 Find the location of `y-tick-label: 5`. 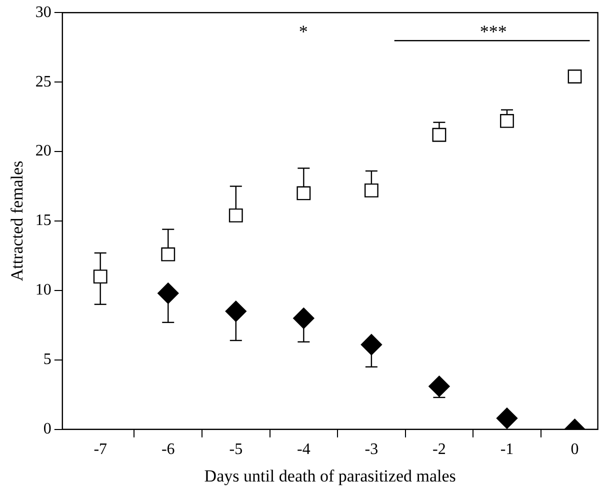

y-tick-label: 5 is located at coordinates (47, 359).